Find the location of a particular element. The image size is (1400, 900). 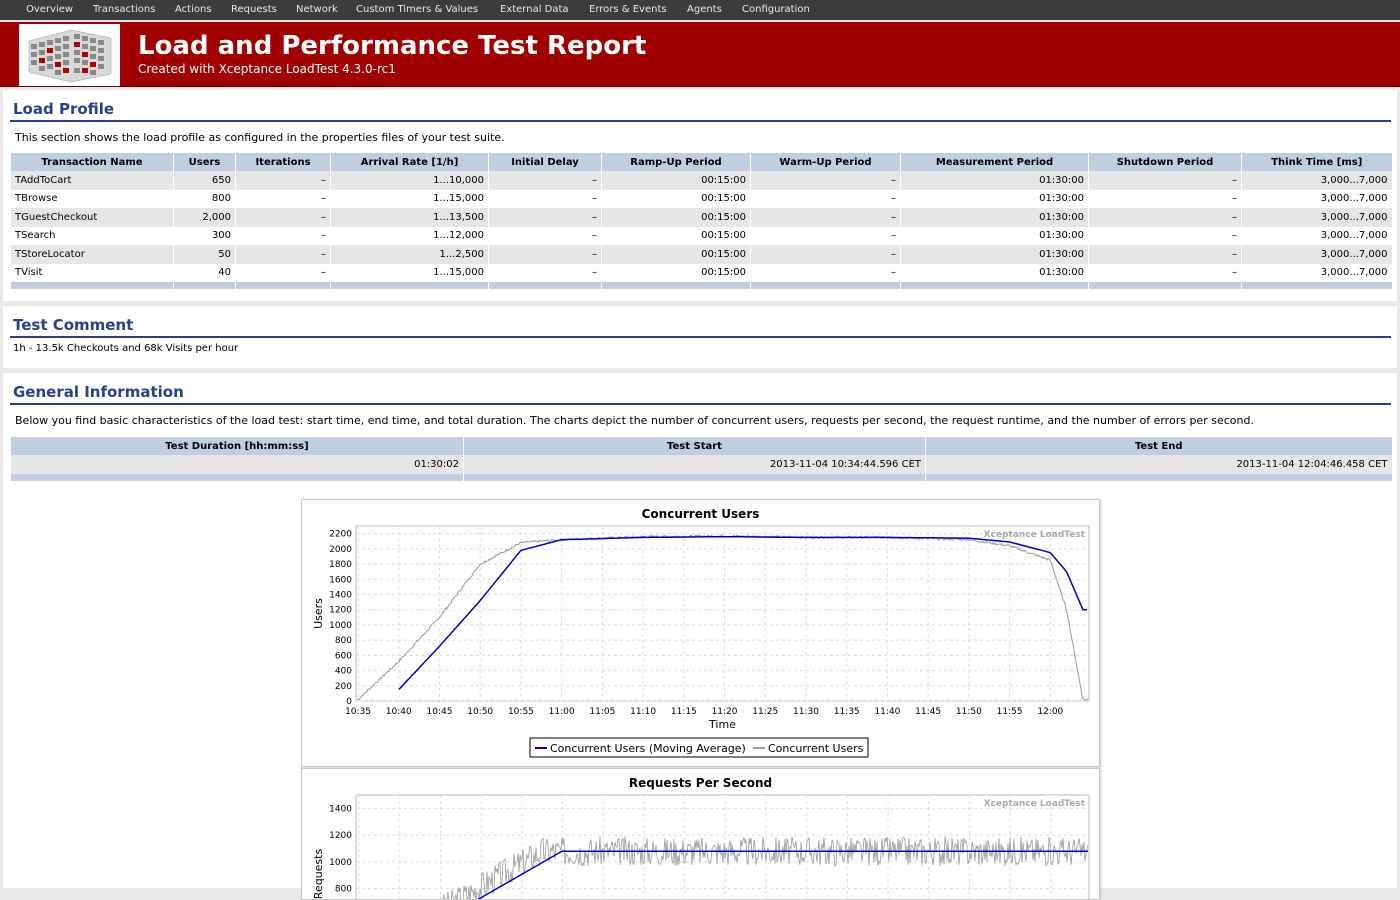

x-tick-label: 11:40 is located at coordinates (887, 712).